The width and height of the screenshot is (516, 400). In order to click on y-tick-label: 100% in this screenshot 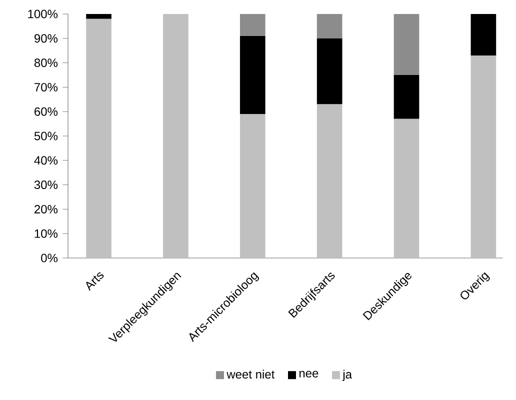, I will do `click(43, 14)`.